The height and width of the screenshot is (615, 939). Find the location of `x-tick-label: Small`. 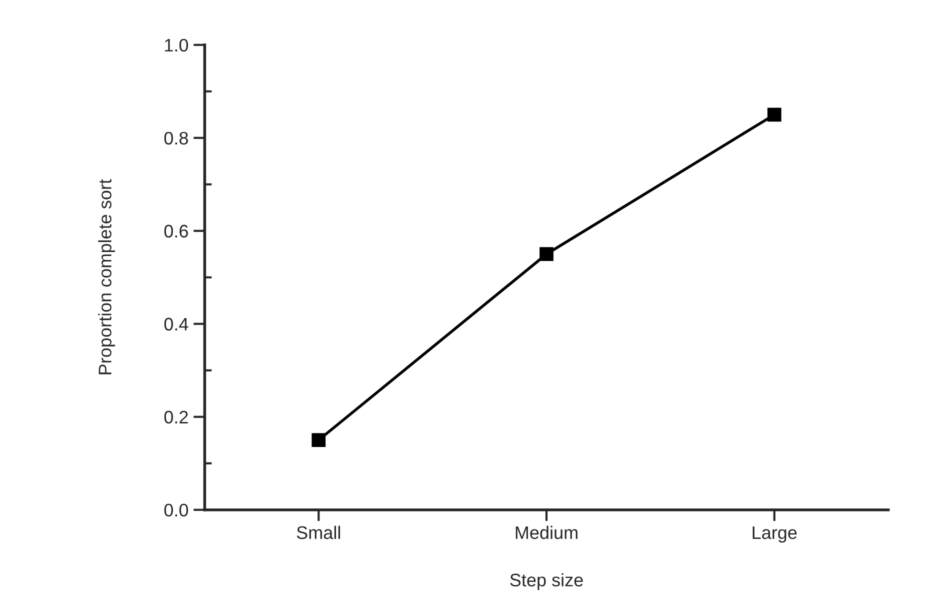

x-tick-label: Small is located at coordinates (318, 533).